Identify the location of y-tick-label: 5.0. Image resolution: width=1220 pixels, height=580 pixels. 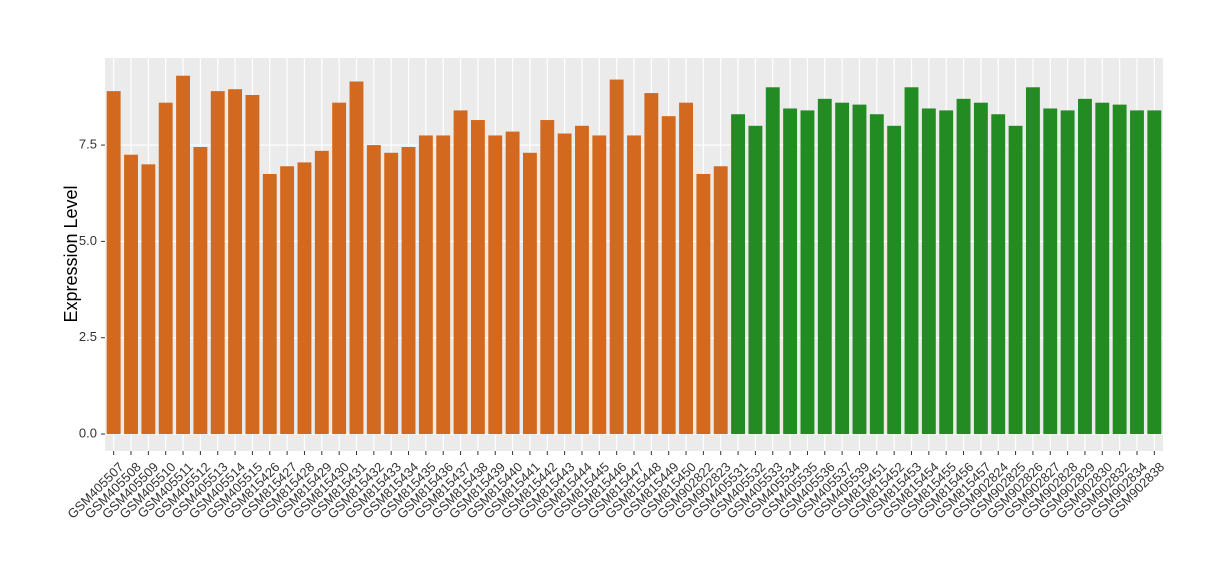
(88, 240).